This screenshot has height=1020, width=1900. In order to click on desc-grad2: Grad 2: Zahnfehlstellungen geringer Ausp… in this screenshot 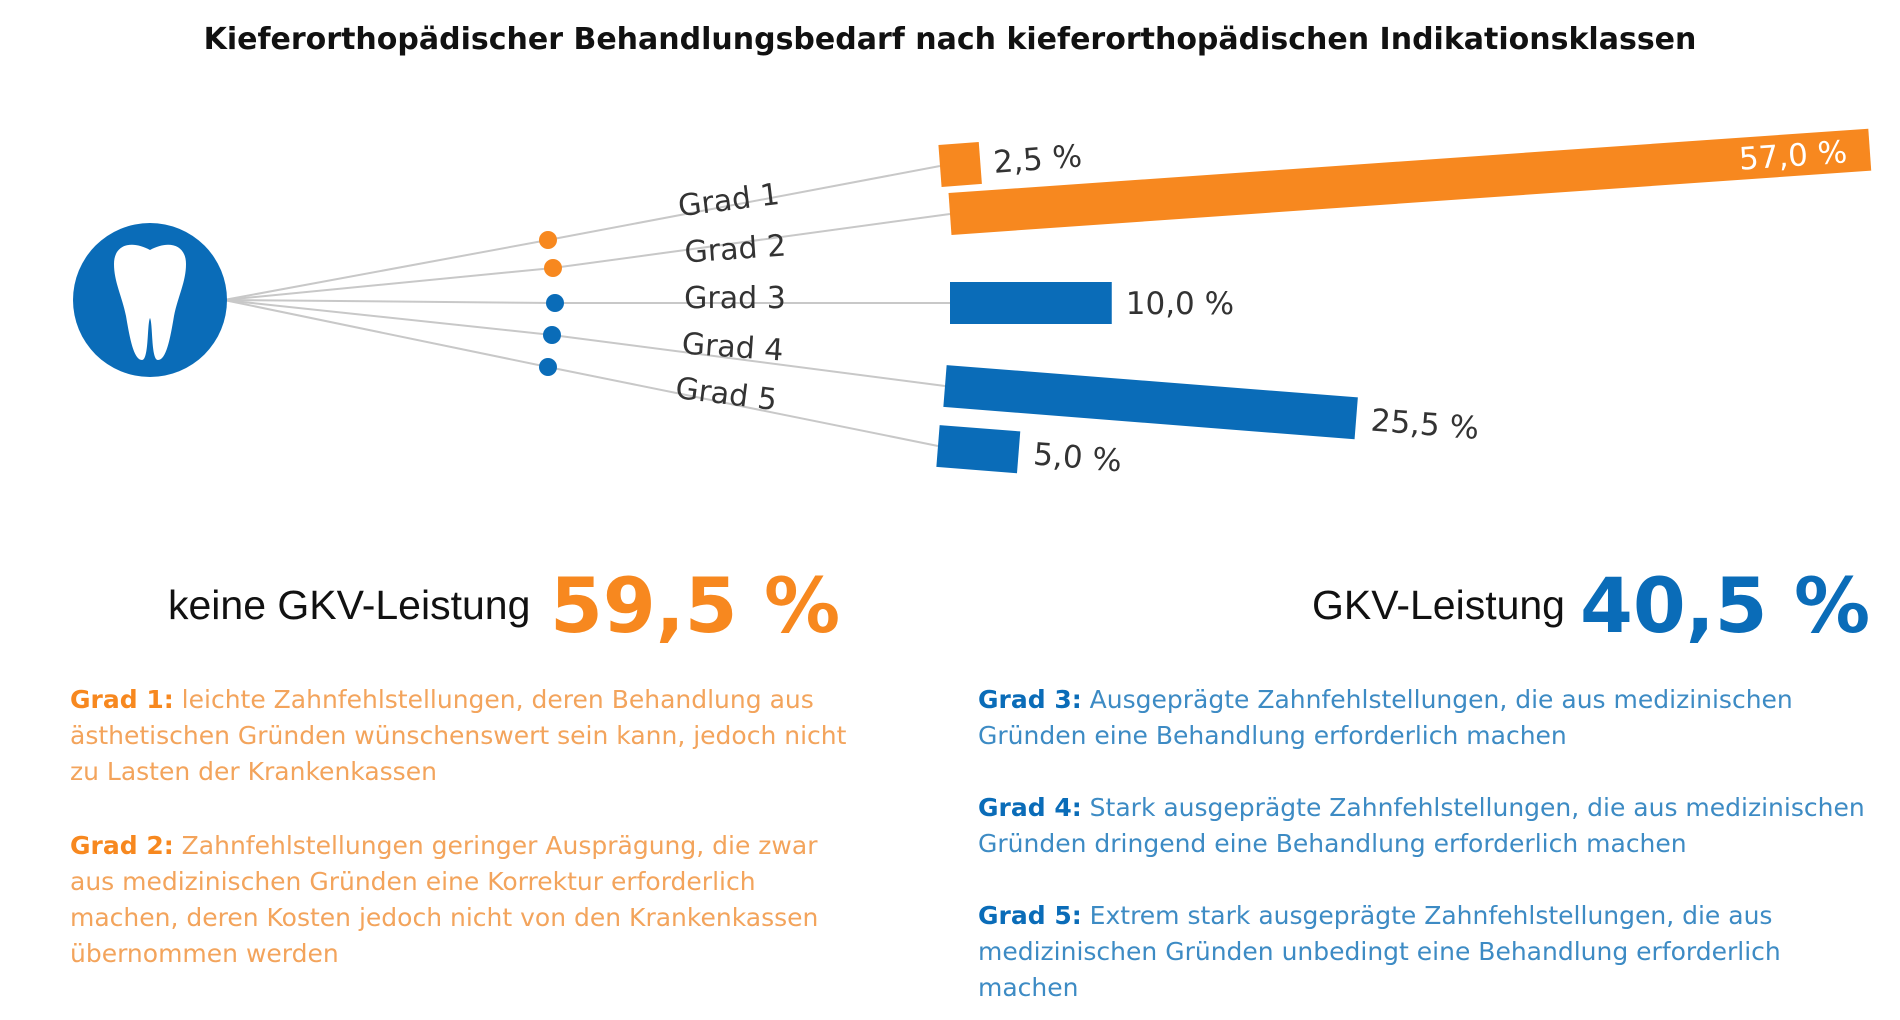, I will do `click(465, 900)`.